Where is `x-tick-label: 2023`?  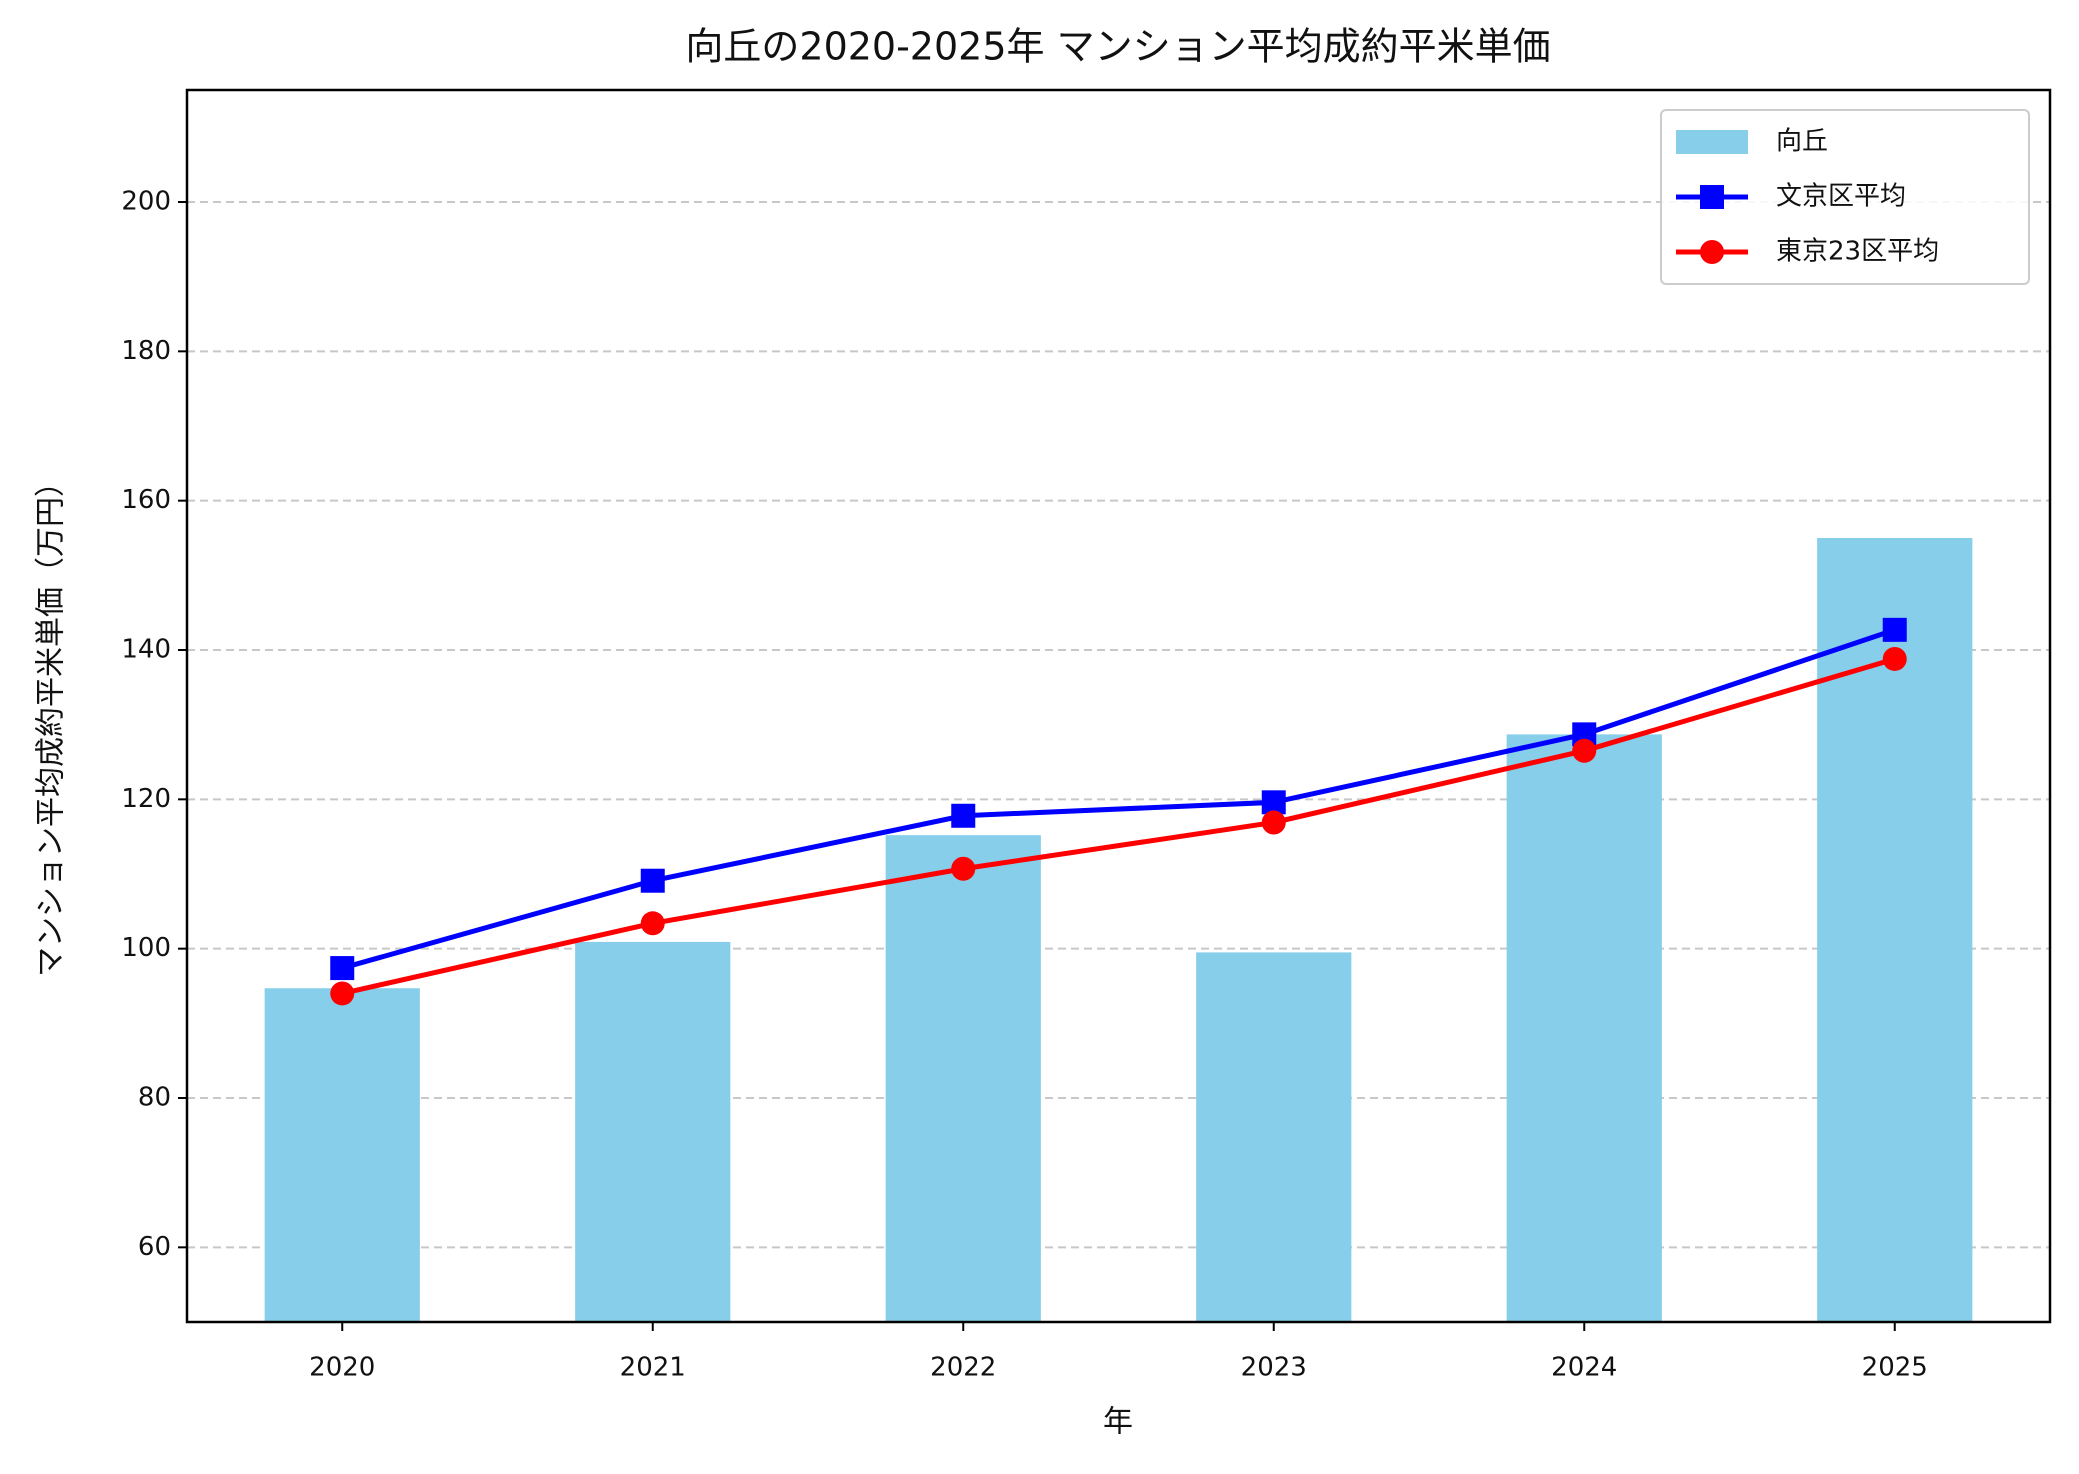 x-tick-label: 2023 is located at coordinates (1274, 1368).